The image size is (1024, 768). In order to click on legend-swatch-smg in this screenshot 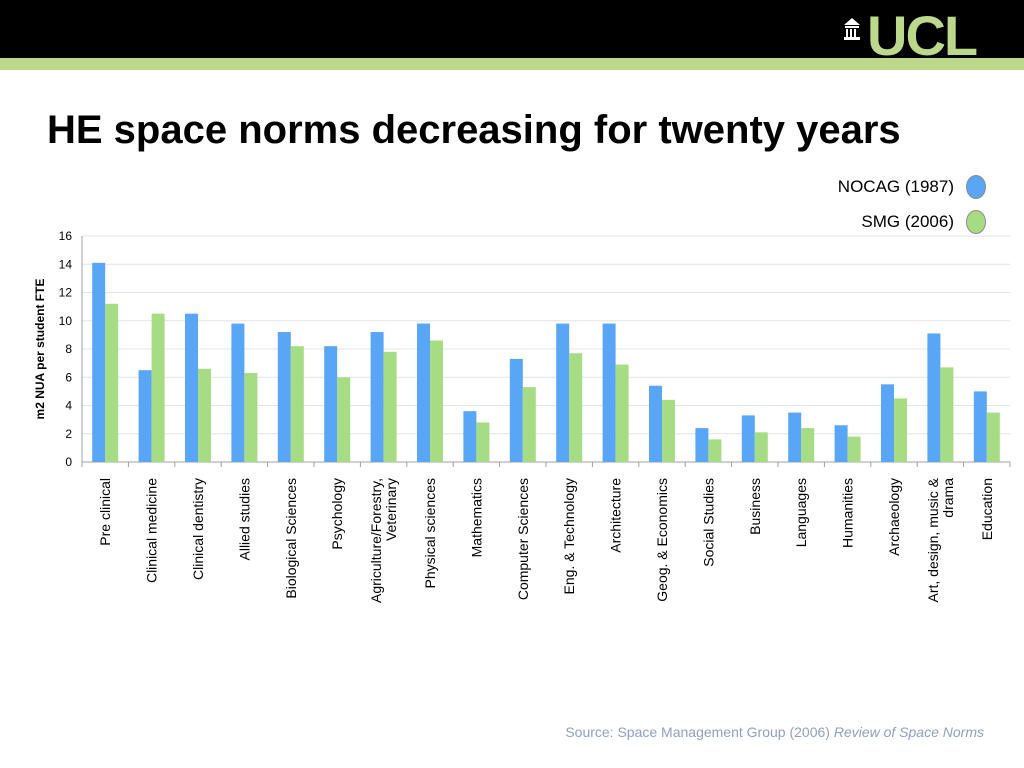, I will do `click(976, 222)`.